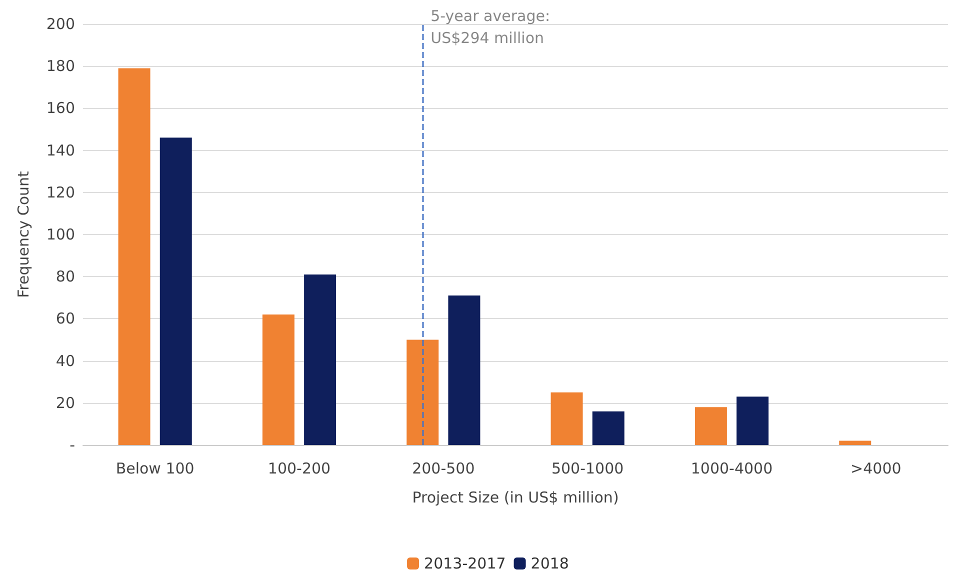  I want to click on legend-label: 2018, so click(549, 563).